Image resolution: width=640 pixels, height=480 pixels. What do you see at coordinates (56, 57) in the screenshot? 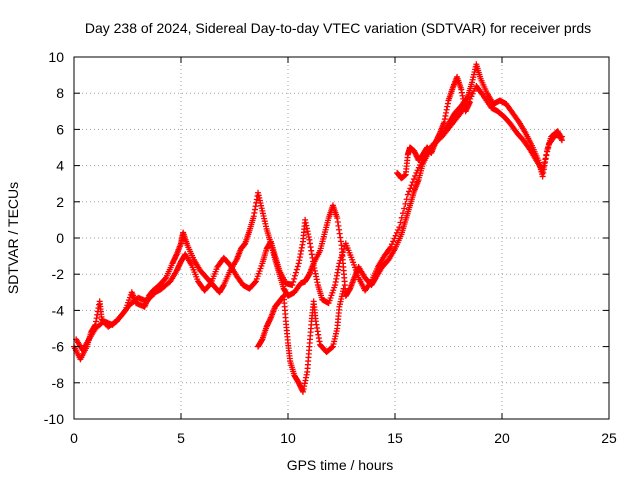
I see `y-tick-label: 10` at bounding box center [56, 57].